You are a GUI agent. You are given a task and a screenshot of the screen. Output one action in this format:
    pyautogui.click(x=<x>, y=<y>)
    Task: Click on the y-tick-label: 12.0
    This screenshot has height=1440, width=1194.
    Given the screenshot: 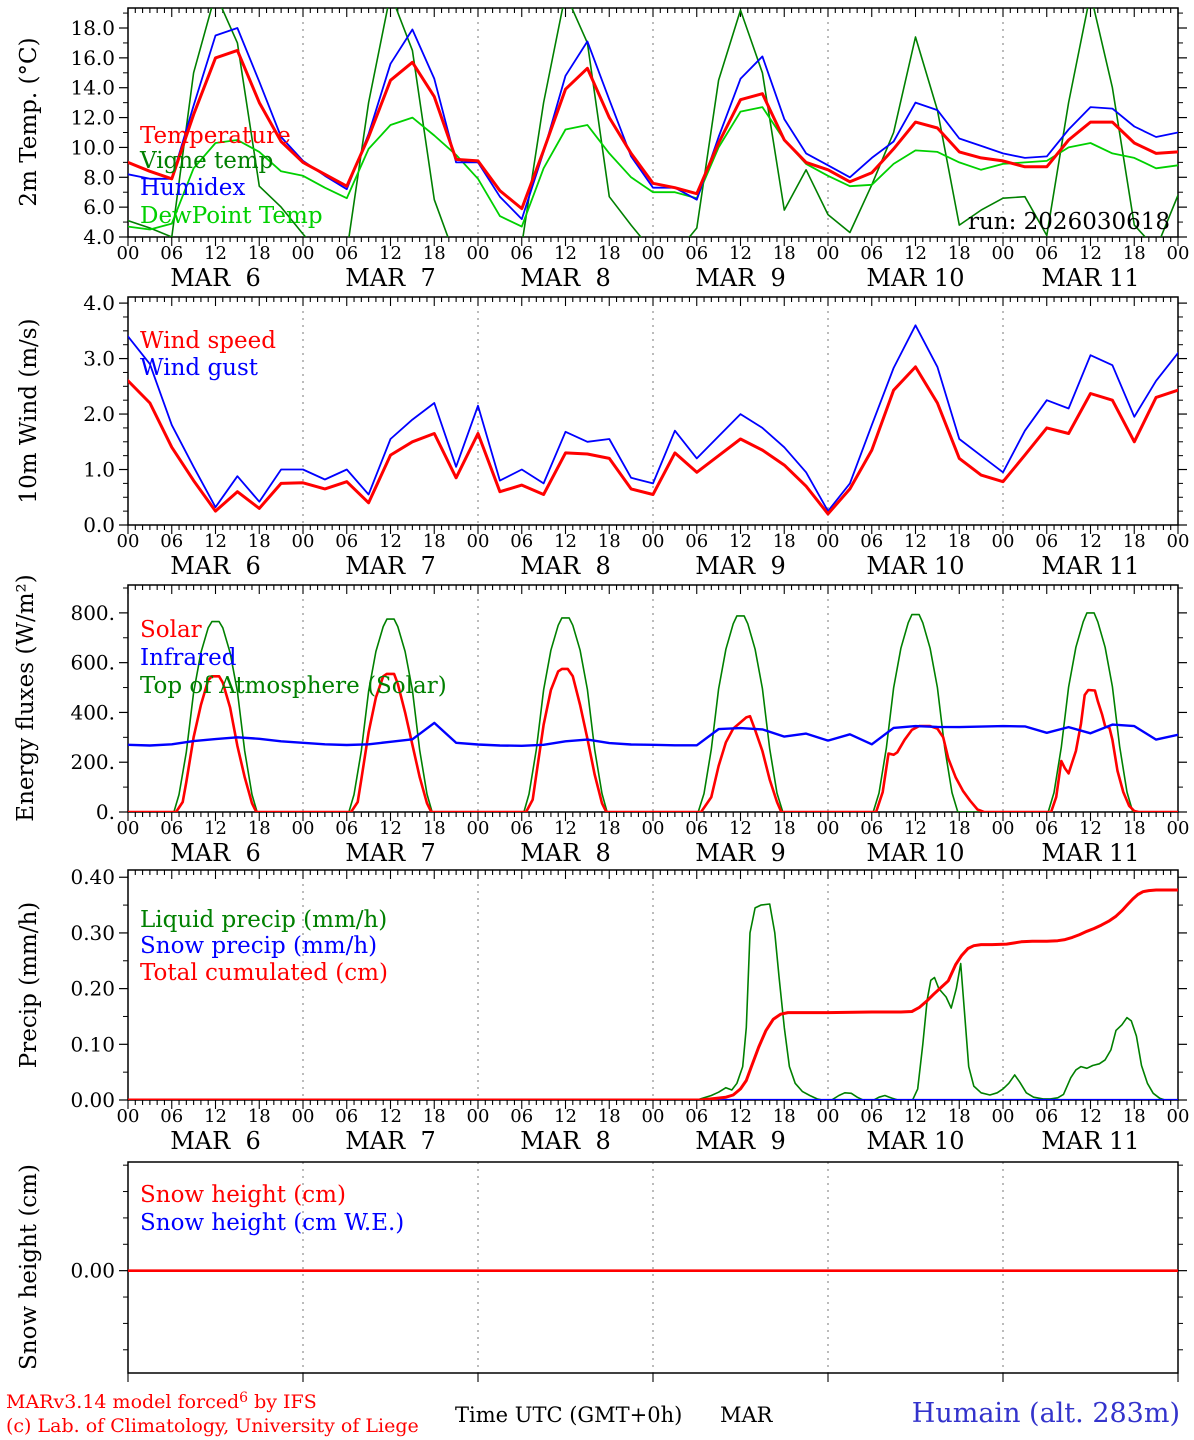 What is the action you would take?
    pyautogui.click(x=92, y=118)
    